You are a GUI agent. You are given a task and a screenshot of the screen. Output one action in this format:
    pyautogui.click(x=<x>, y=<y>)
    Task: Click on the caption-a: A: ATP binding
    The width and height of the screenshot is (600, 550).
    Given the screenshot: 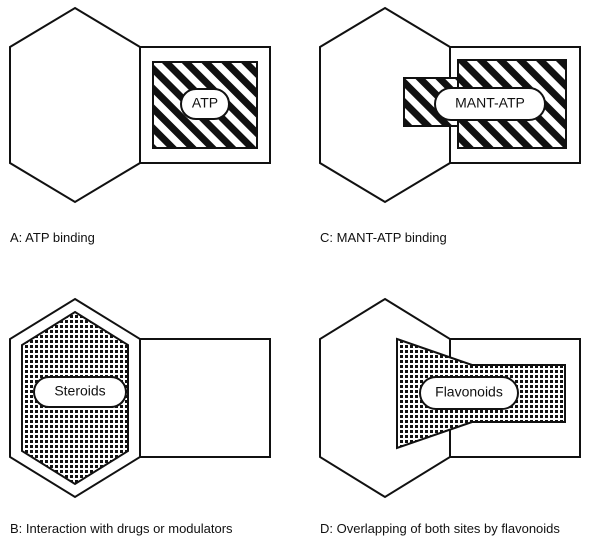 What is the action you would take?
    pyautogui.click(x=52, y=237)
    